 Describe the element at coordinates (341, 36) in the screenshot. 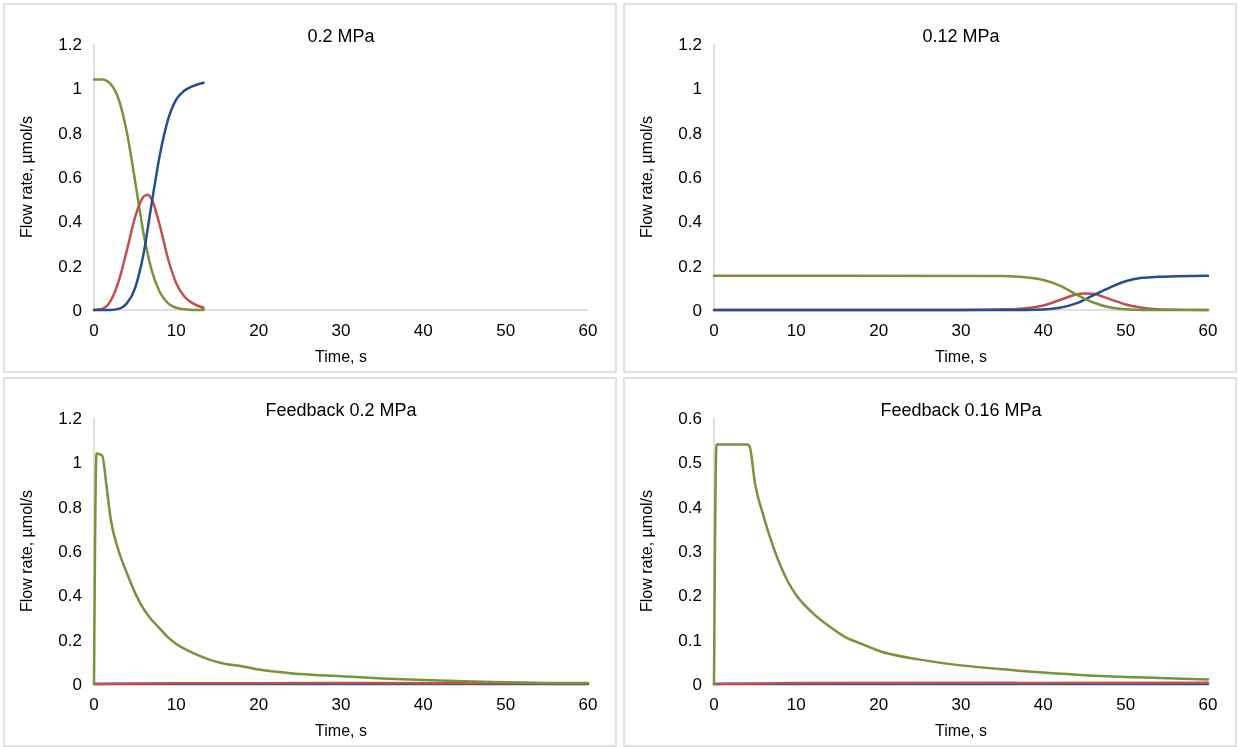

I see `chart-title: 0.2 MPa` at that location.